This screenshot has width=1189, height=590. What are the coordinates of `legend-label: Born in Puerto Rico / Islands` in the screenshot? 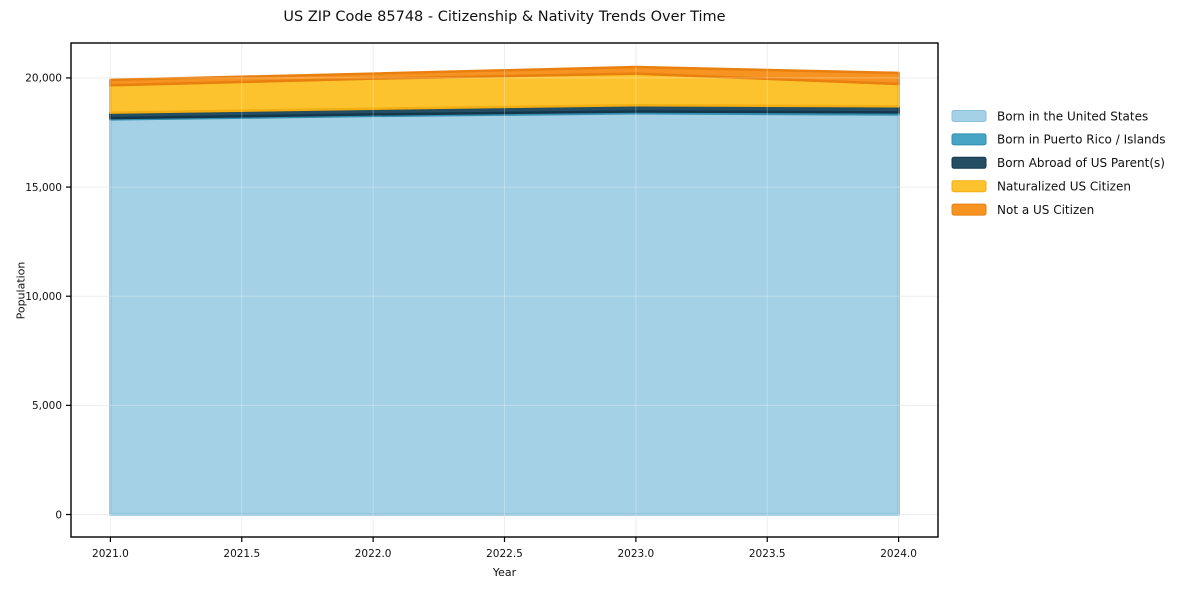 It's located at (1081, 140).